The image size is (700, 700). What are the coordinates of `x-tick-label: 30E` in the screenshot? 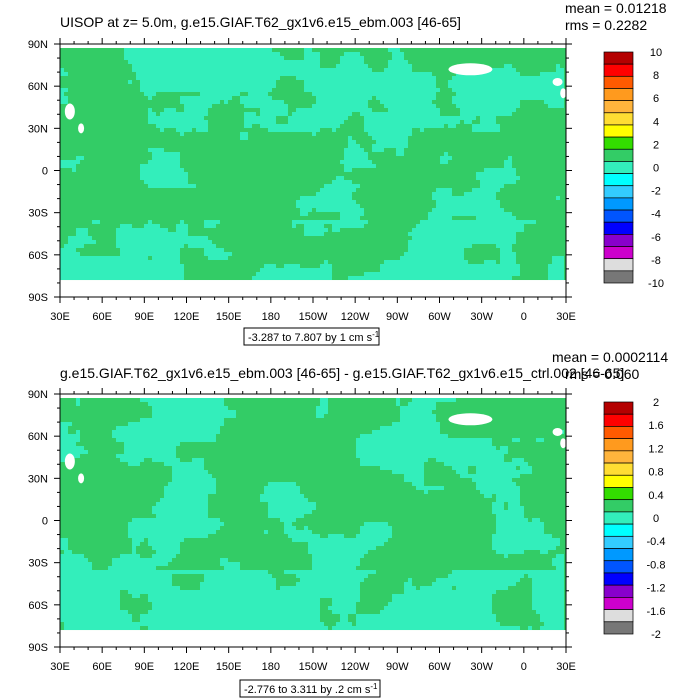 It's located at (566, 667).